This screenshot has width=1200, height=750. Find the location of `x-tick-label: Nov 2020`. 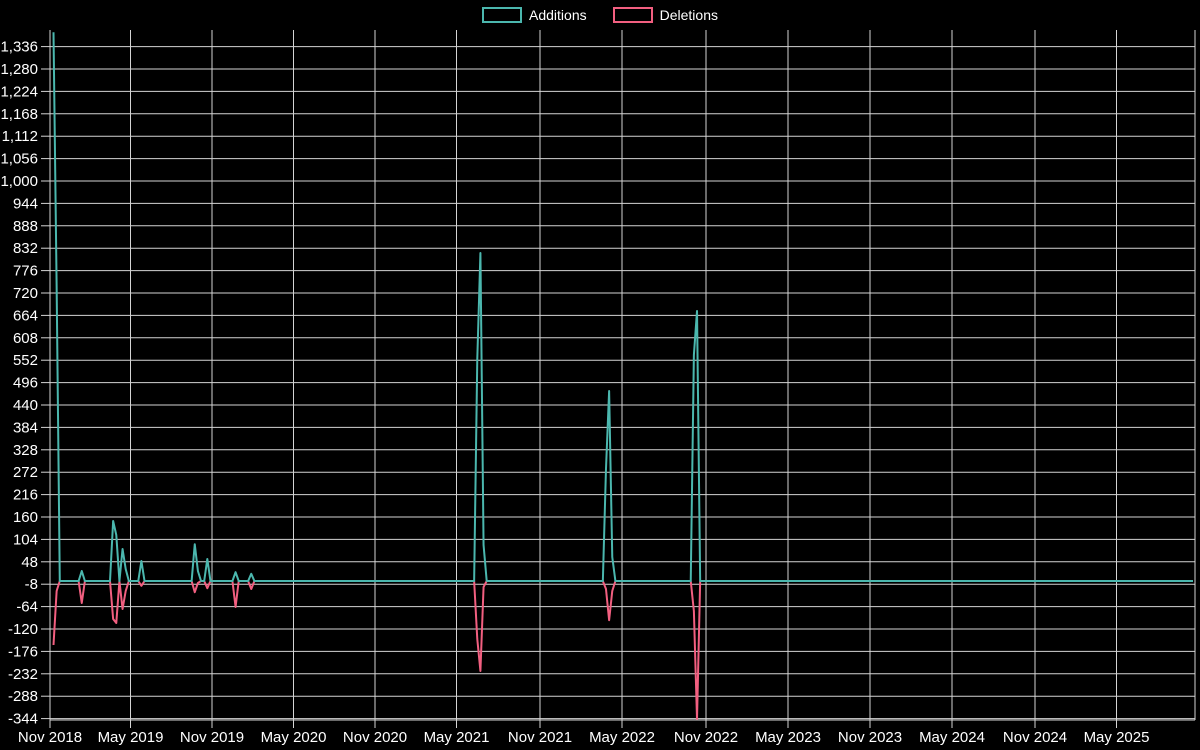

x-tick-label: Nov 2020 is located at coordinates (375, 737).